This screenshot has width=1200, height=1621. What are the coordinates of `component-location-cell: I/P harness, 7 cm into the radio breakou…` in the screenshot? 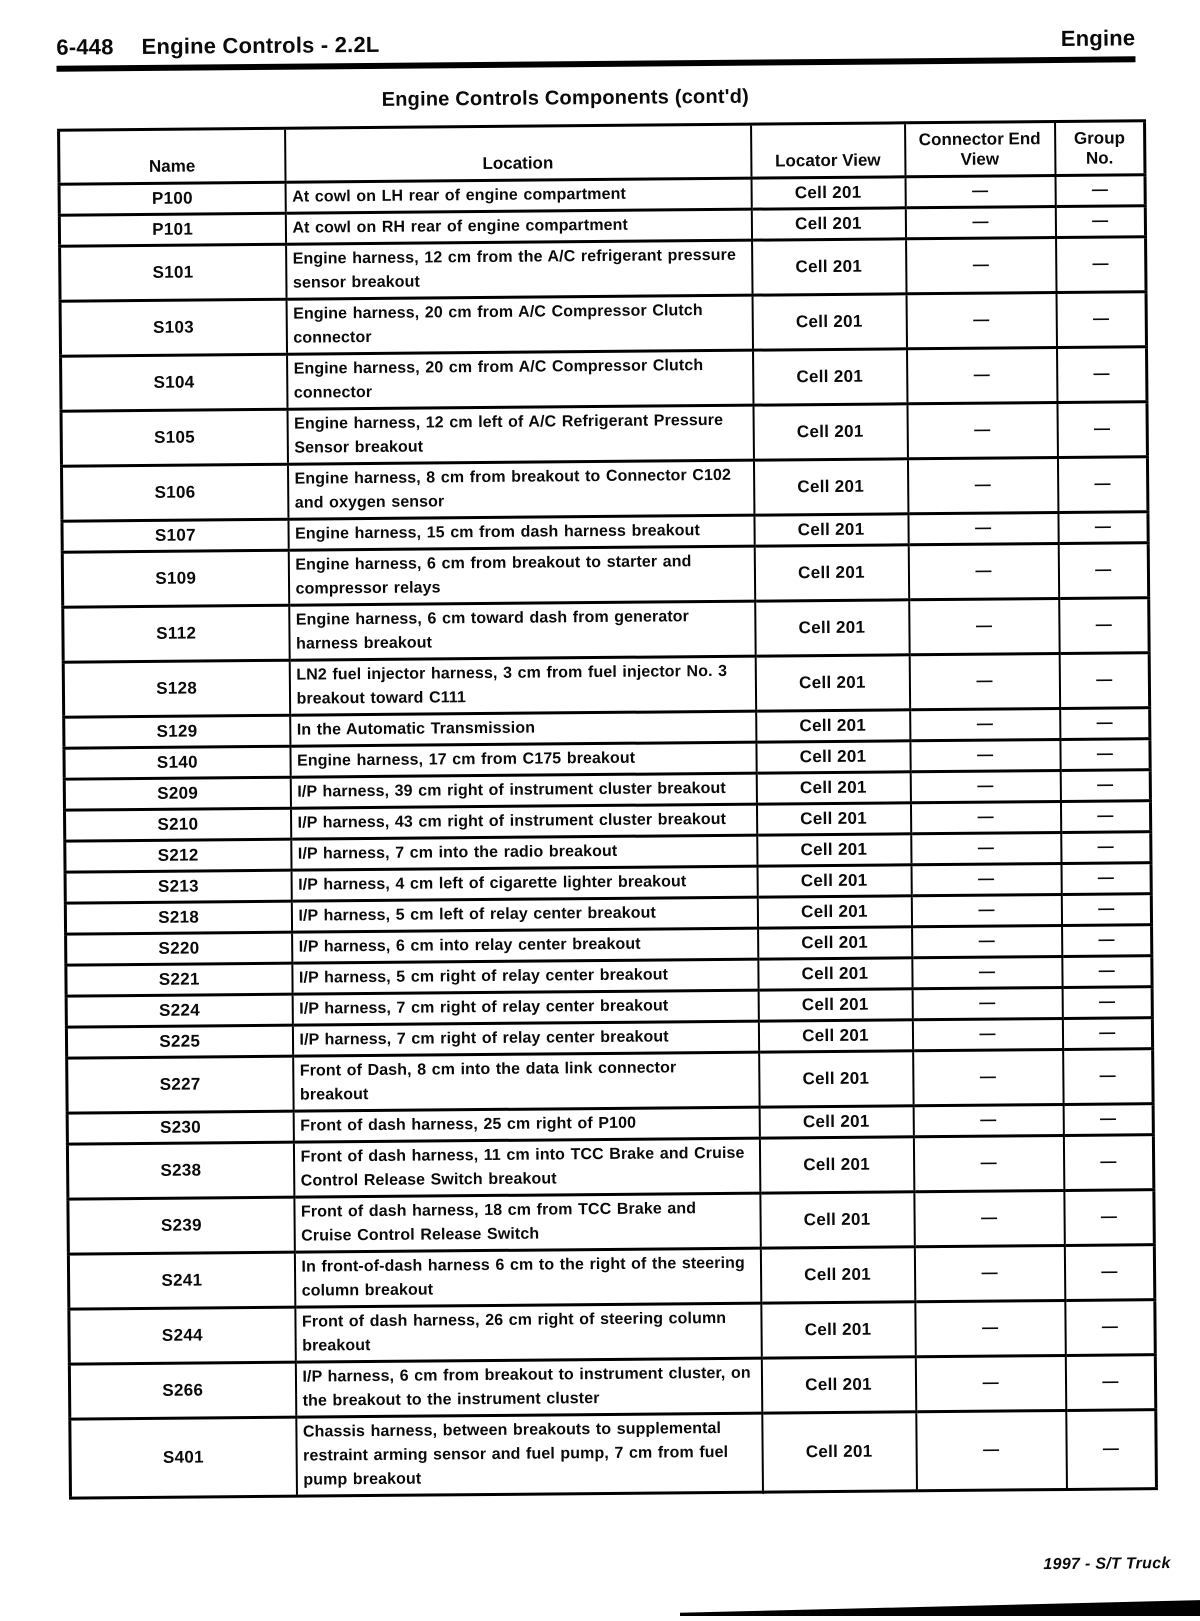 It's located at (524, 853).